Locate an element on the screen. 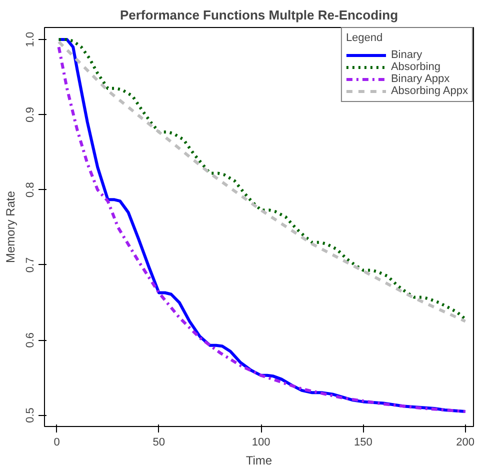 Image resolution: width=477 pixels, height=470 pixels. legend-label: Absorbing is located at coordinates (415, 67).